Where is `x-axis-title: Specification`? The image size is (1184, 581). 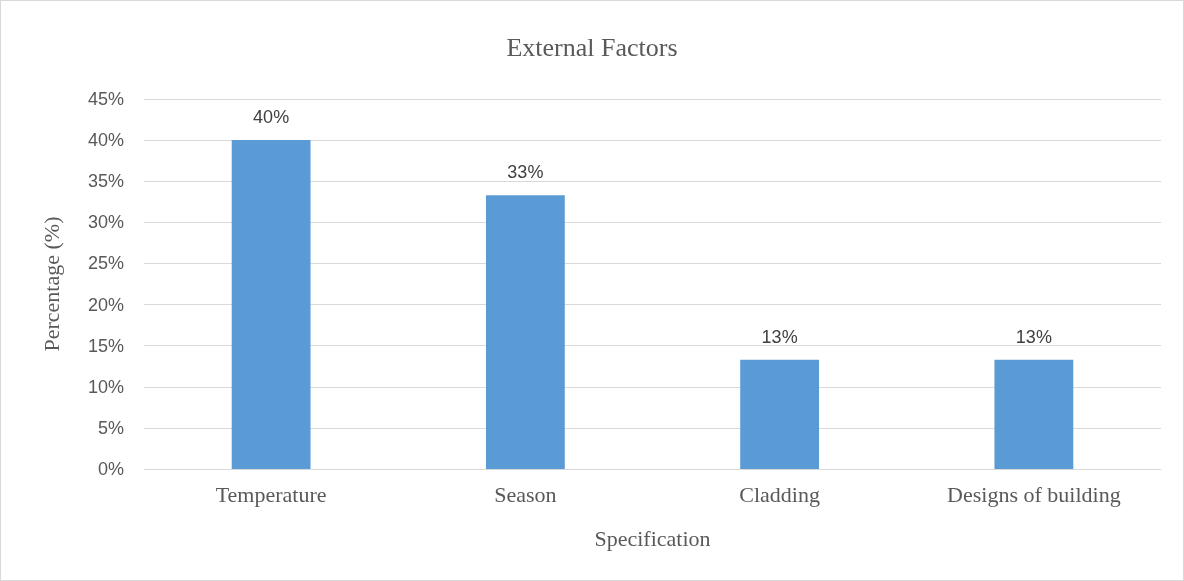
x-axis-title: Specification is located at coordinates (652, 538).